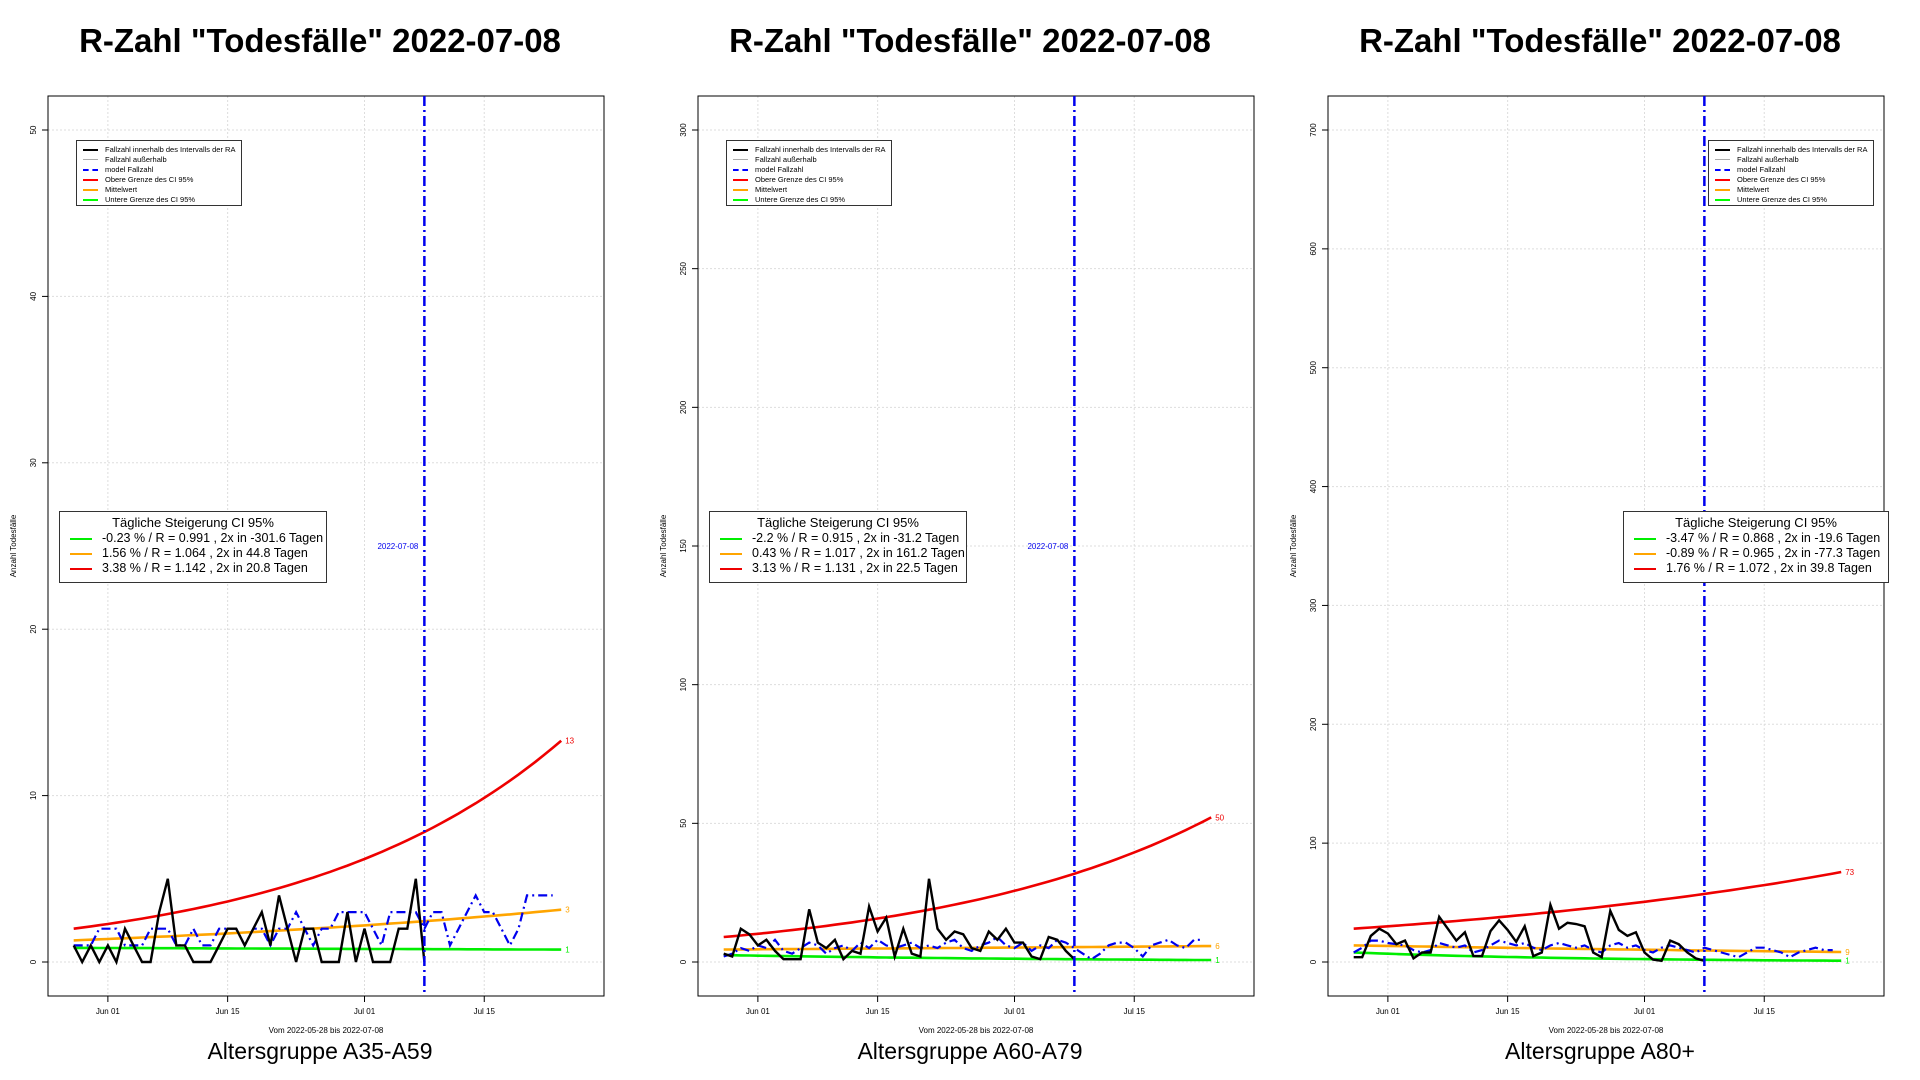 The image size is (1920, 1080). I want to click on y-tick-label: 20, so click(33, 628).